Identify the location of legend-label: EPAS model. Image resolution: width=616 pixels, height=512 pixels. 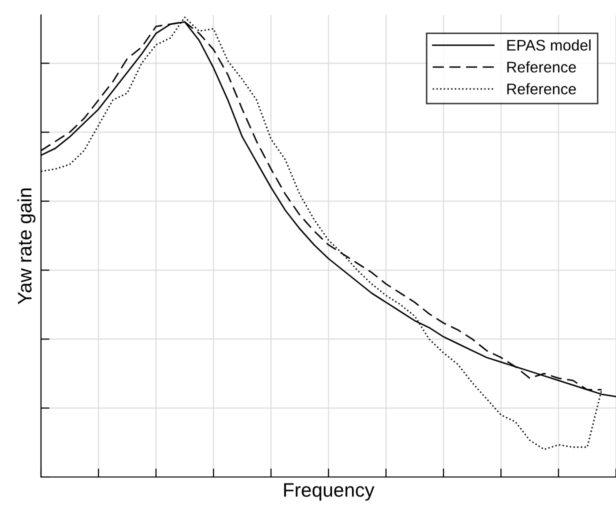
(549, 45).